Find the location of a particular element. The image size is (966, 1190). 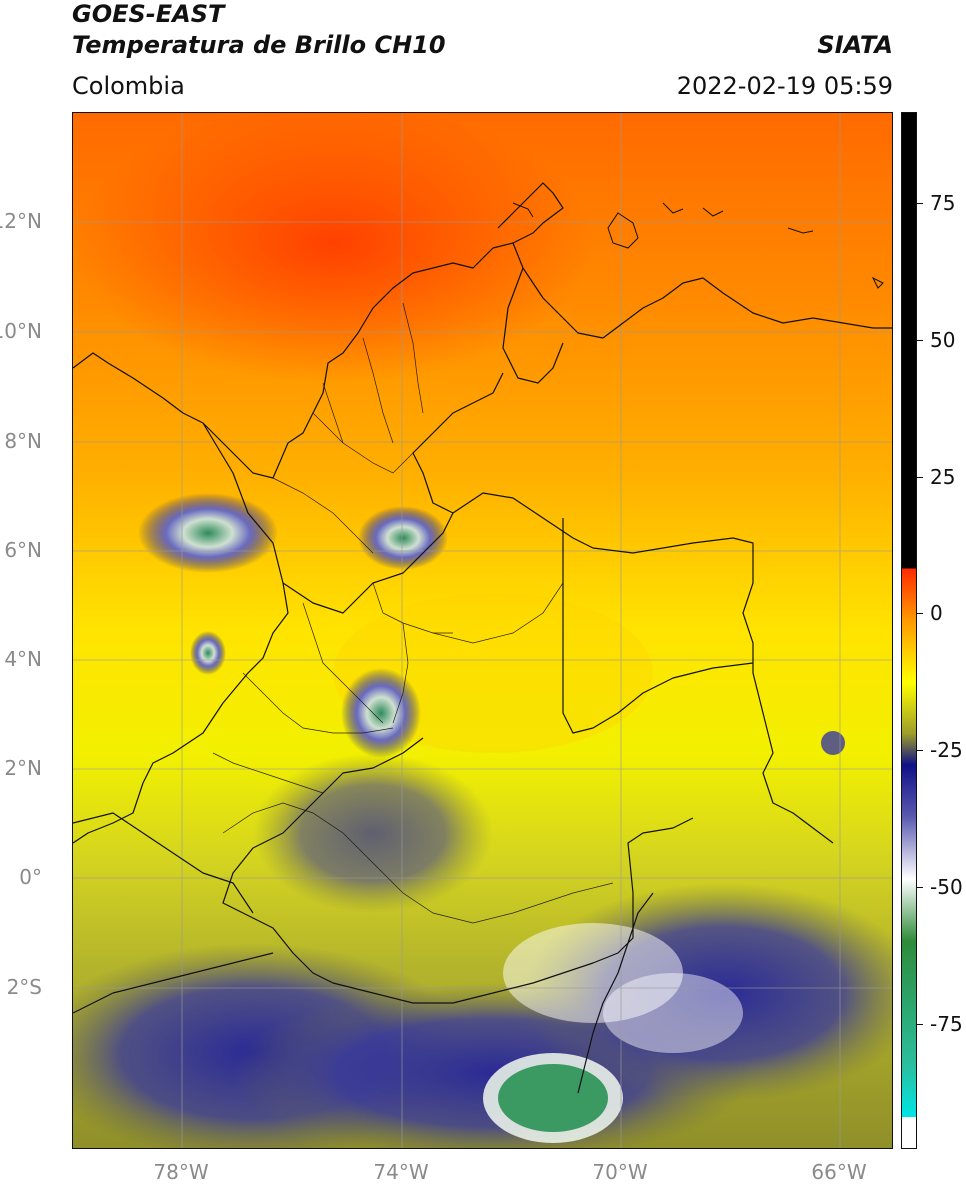

timestamp-label: 2022-02-19 05:59 is located at coordinates (784, 86).